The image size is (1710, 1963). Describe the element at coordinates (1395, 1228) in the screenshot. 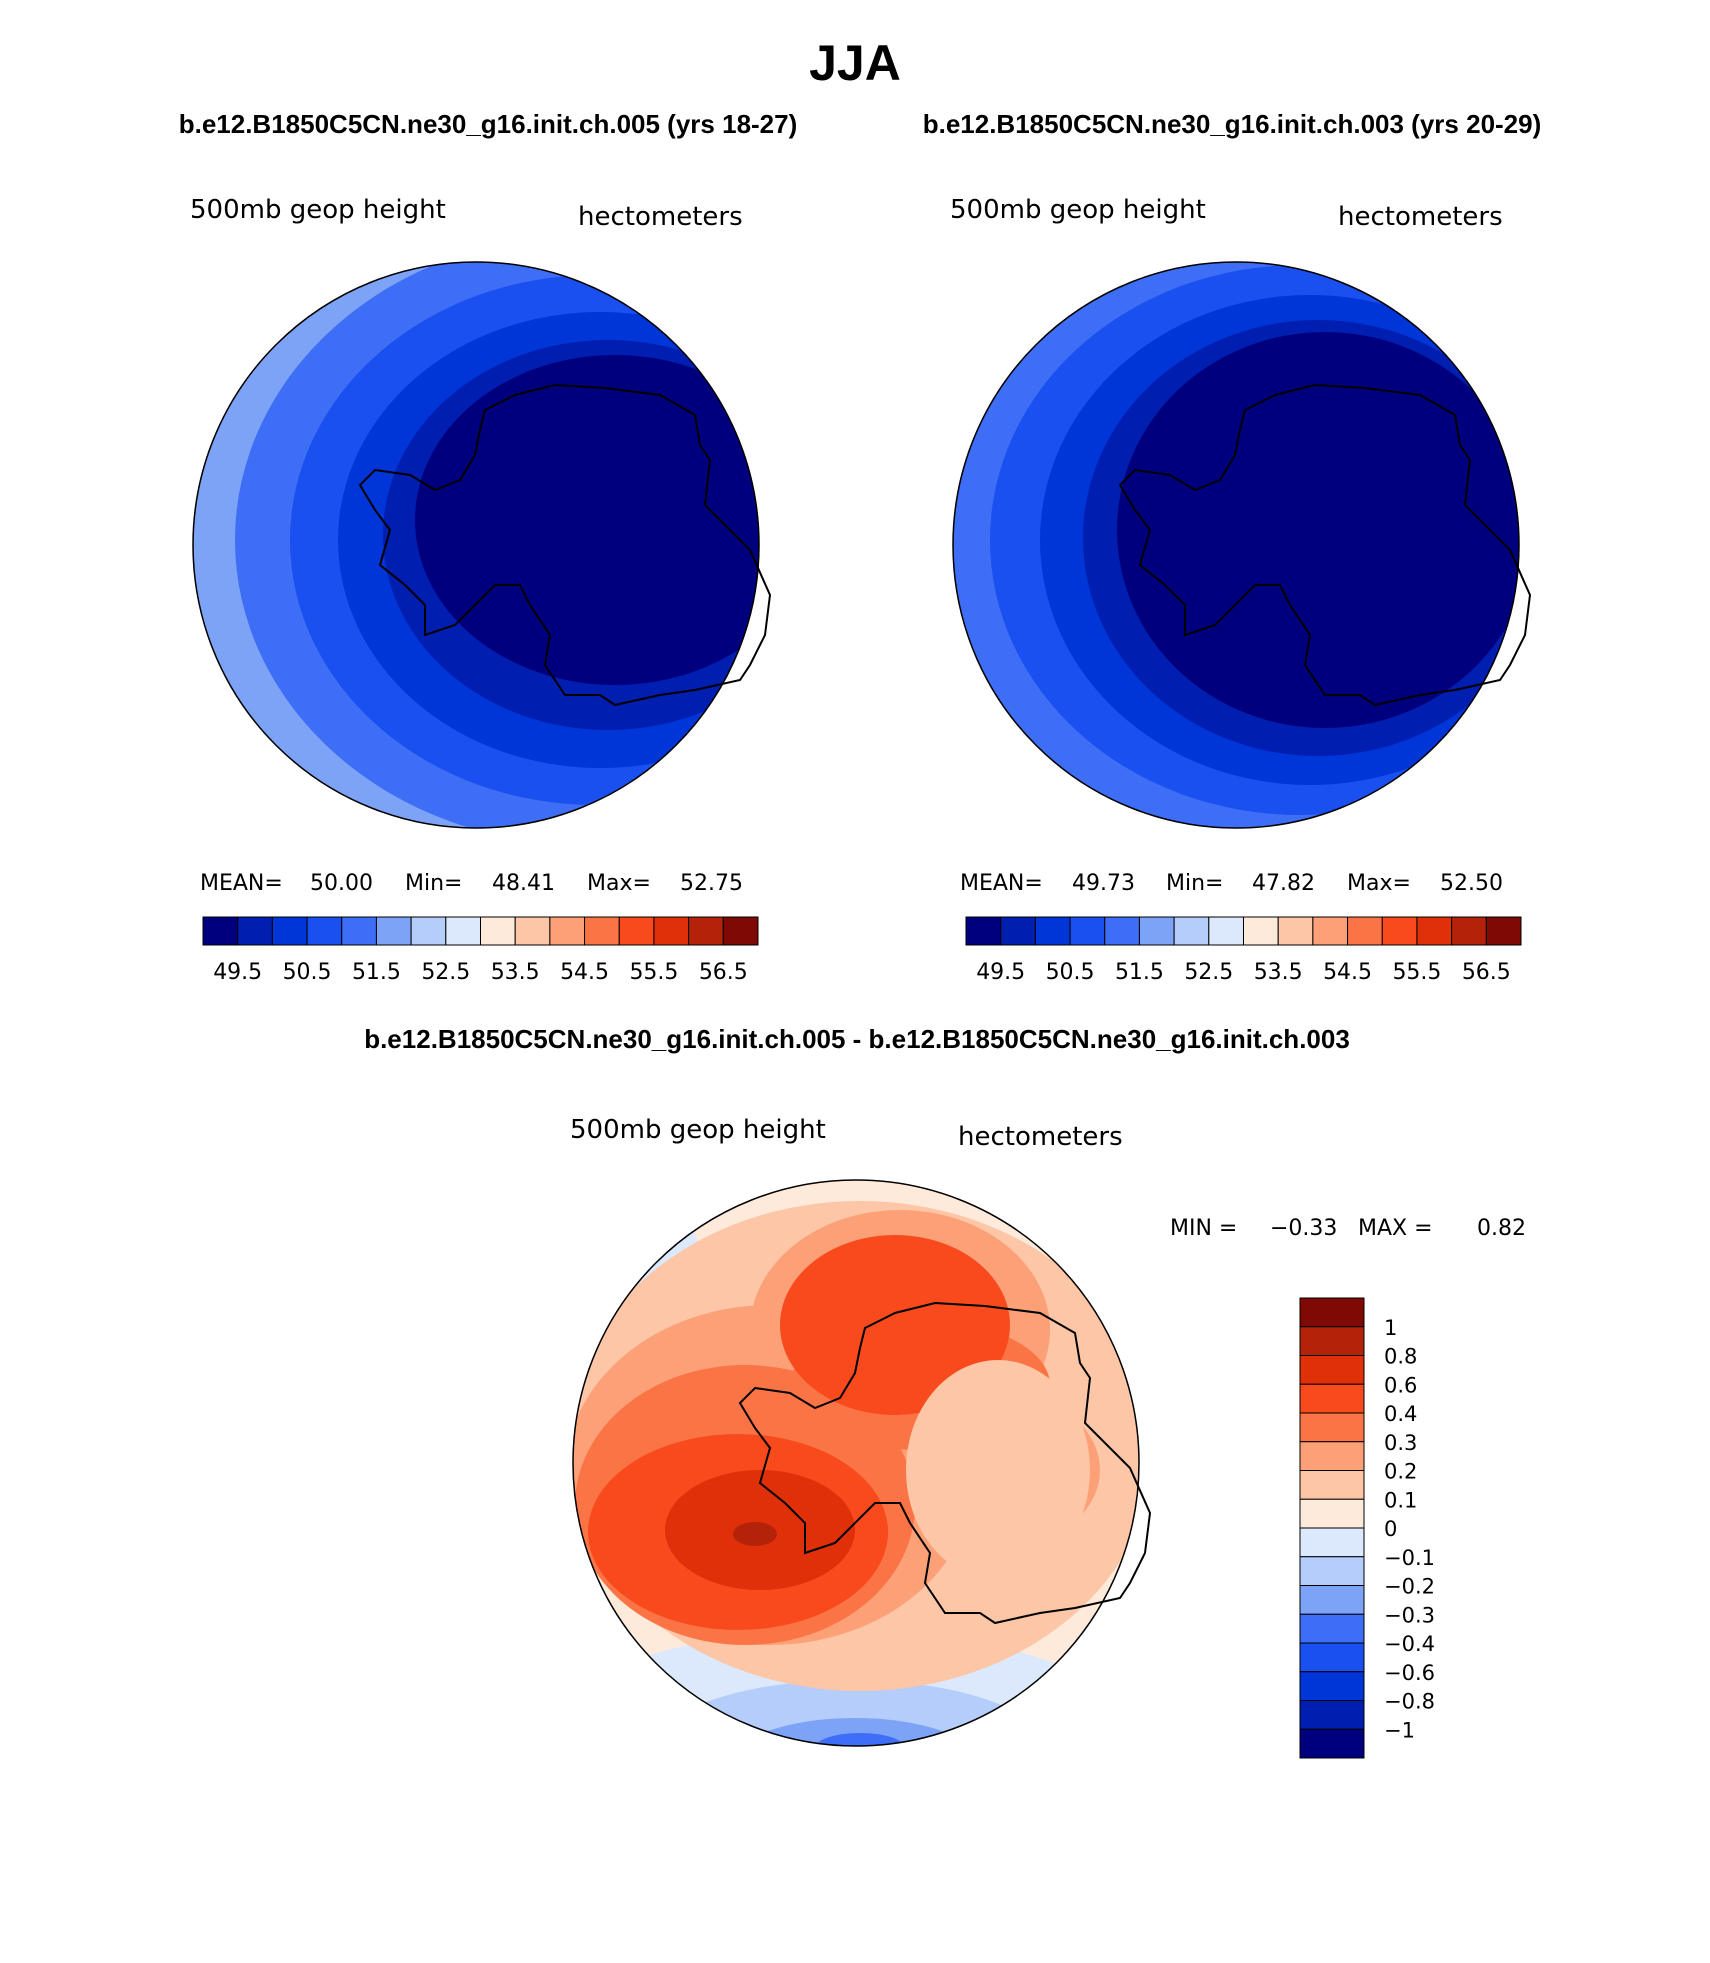

I see `diff-max-label: MAX =` at that location.